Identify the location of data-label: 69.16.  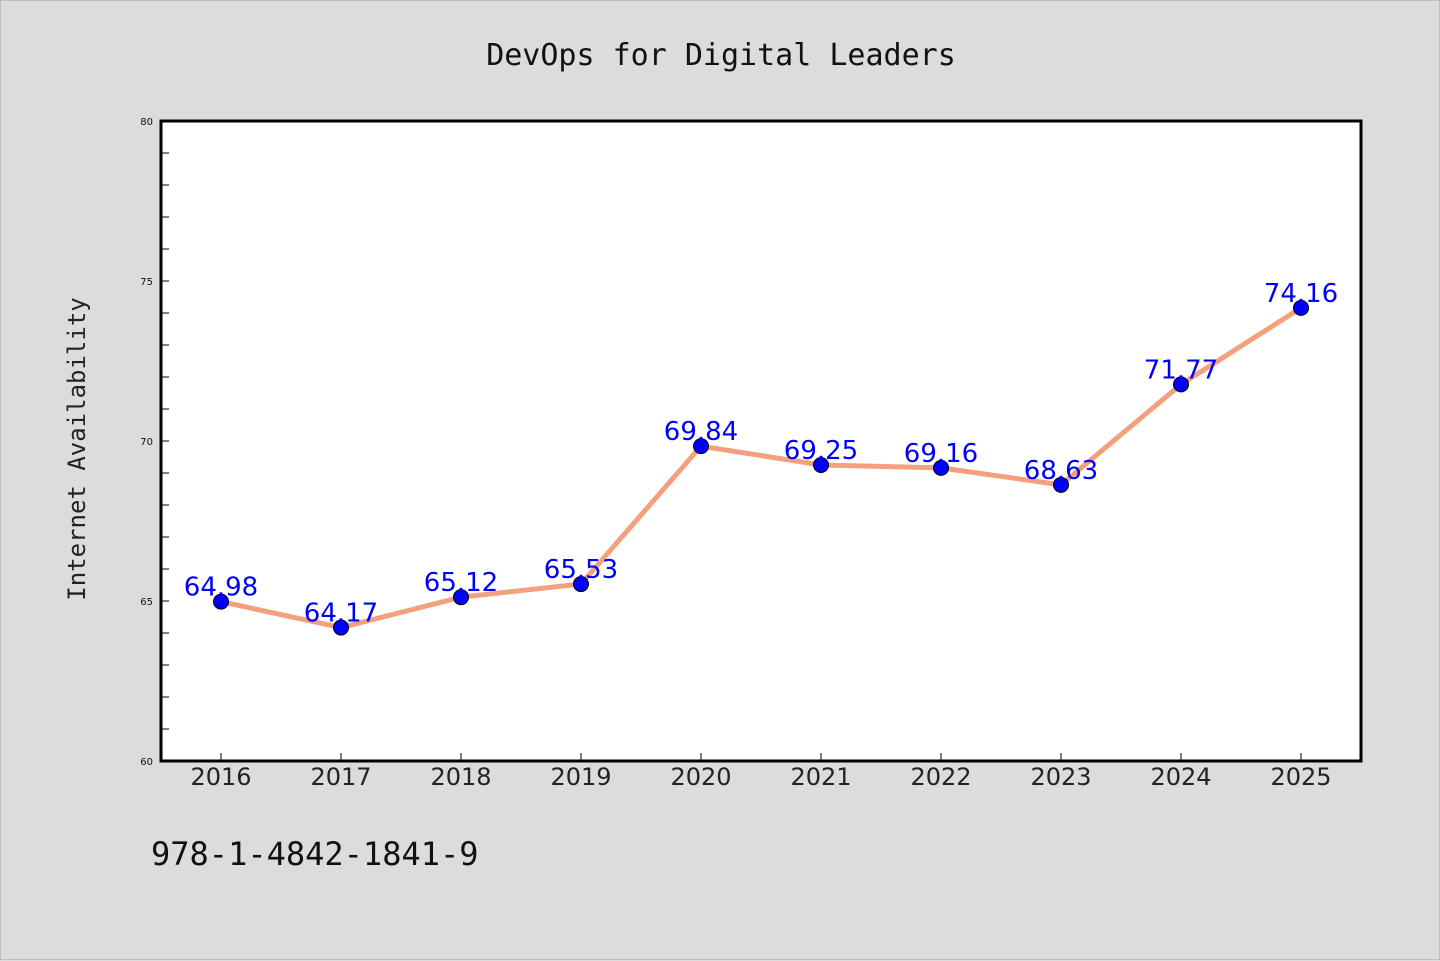
(941, 454).